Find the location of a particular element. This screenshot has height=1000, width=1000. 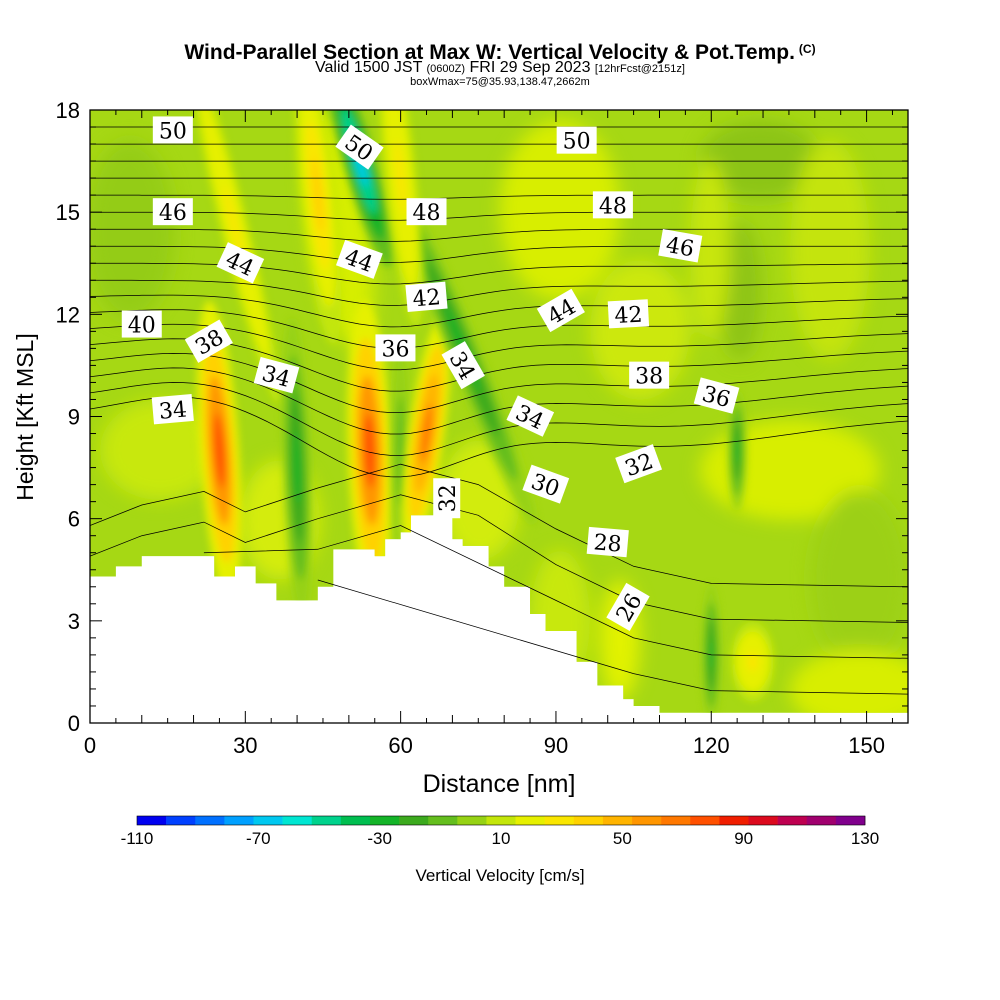

colorbar-frame is located at coordinates (501, 820).